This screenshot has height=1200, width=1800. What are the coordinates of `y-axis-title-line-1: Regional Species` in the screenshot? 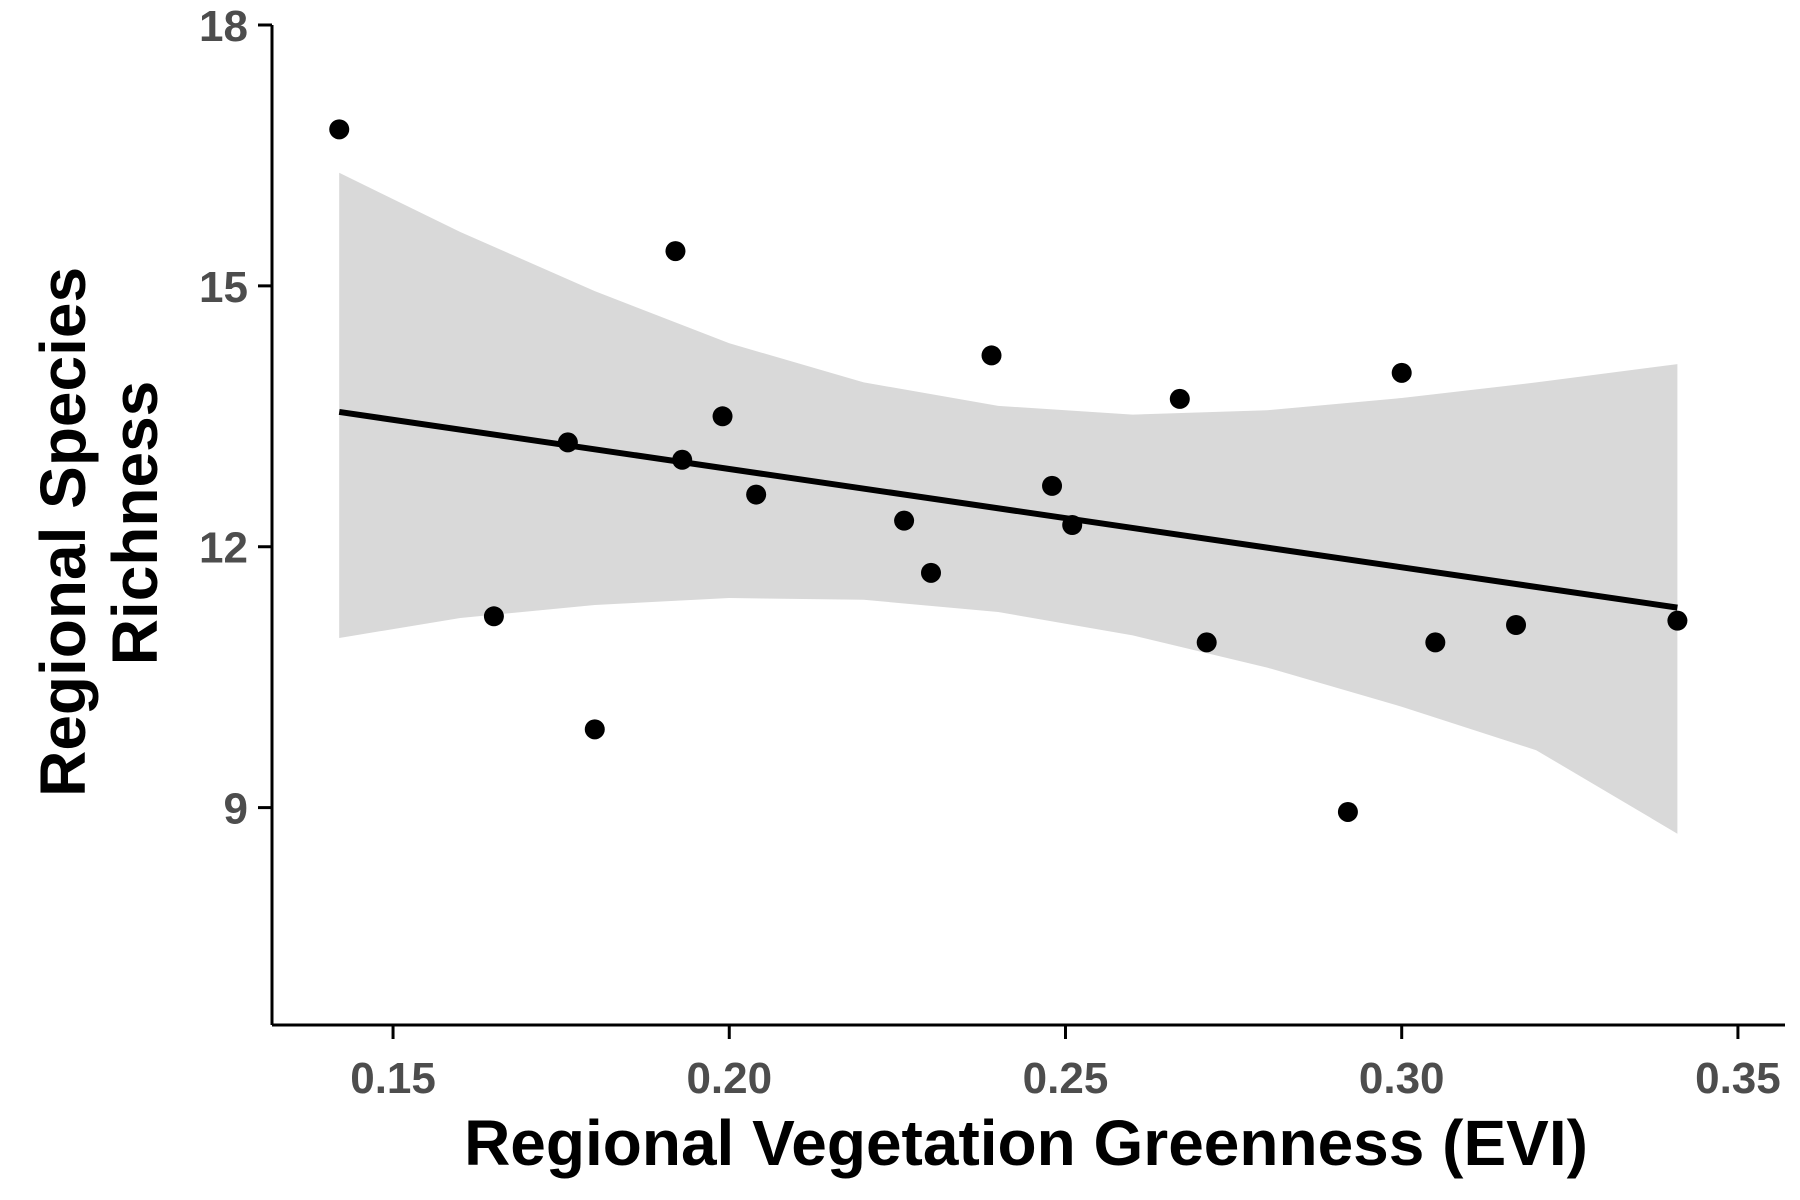 It's located at (63, 532).